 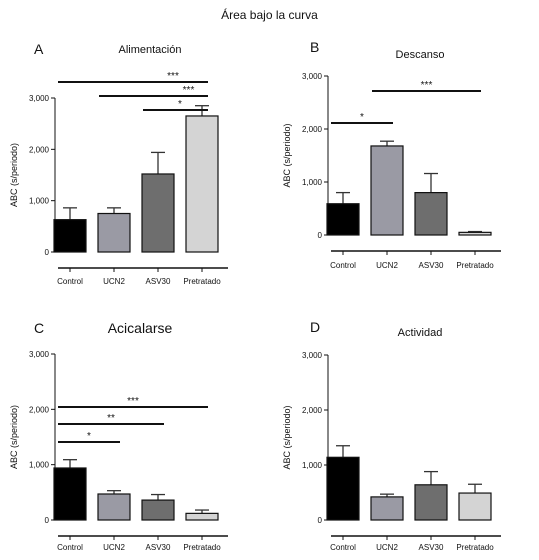 I want to click on chart-title: Descanso, so click(x=420, y=55).